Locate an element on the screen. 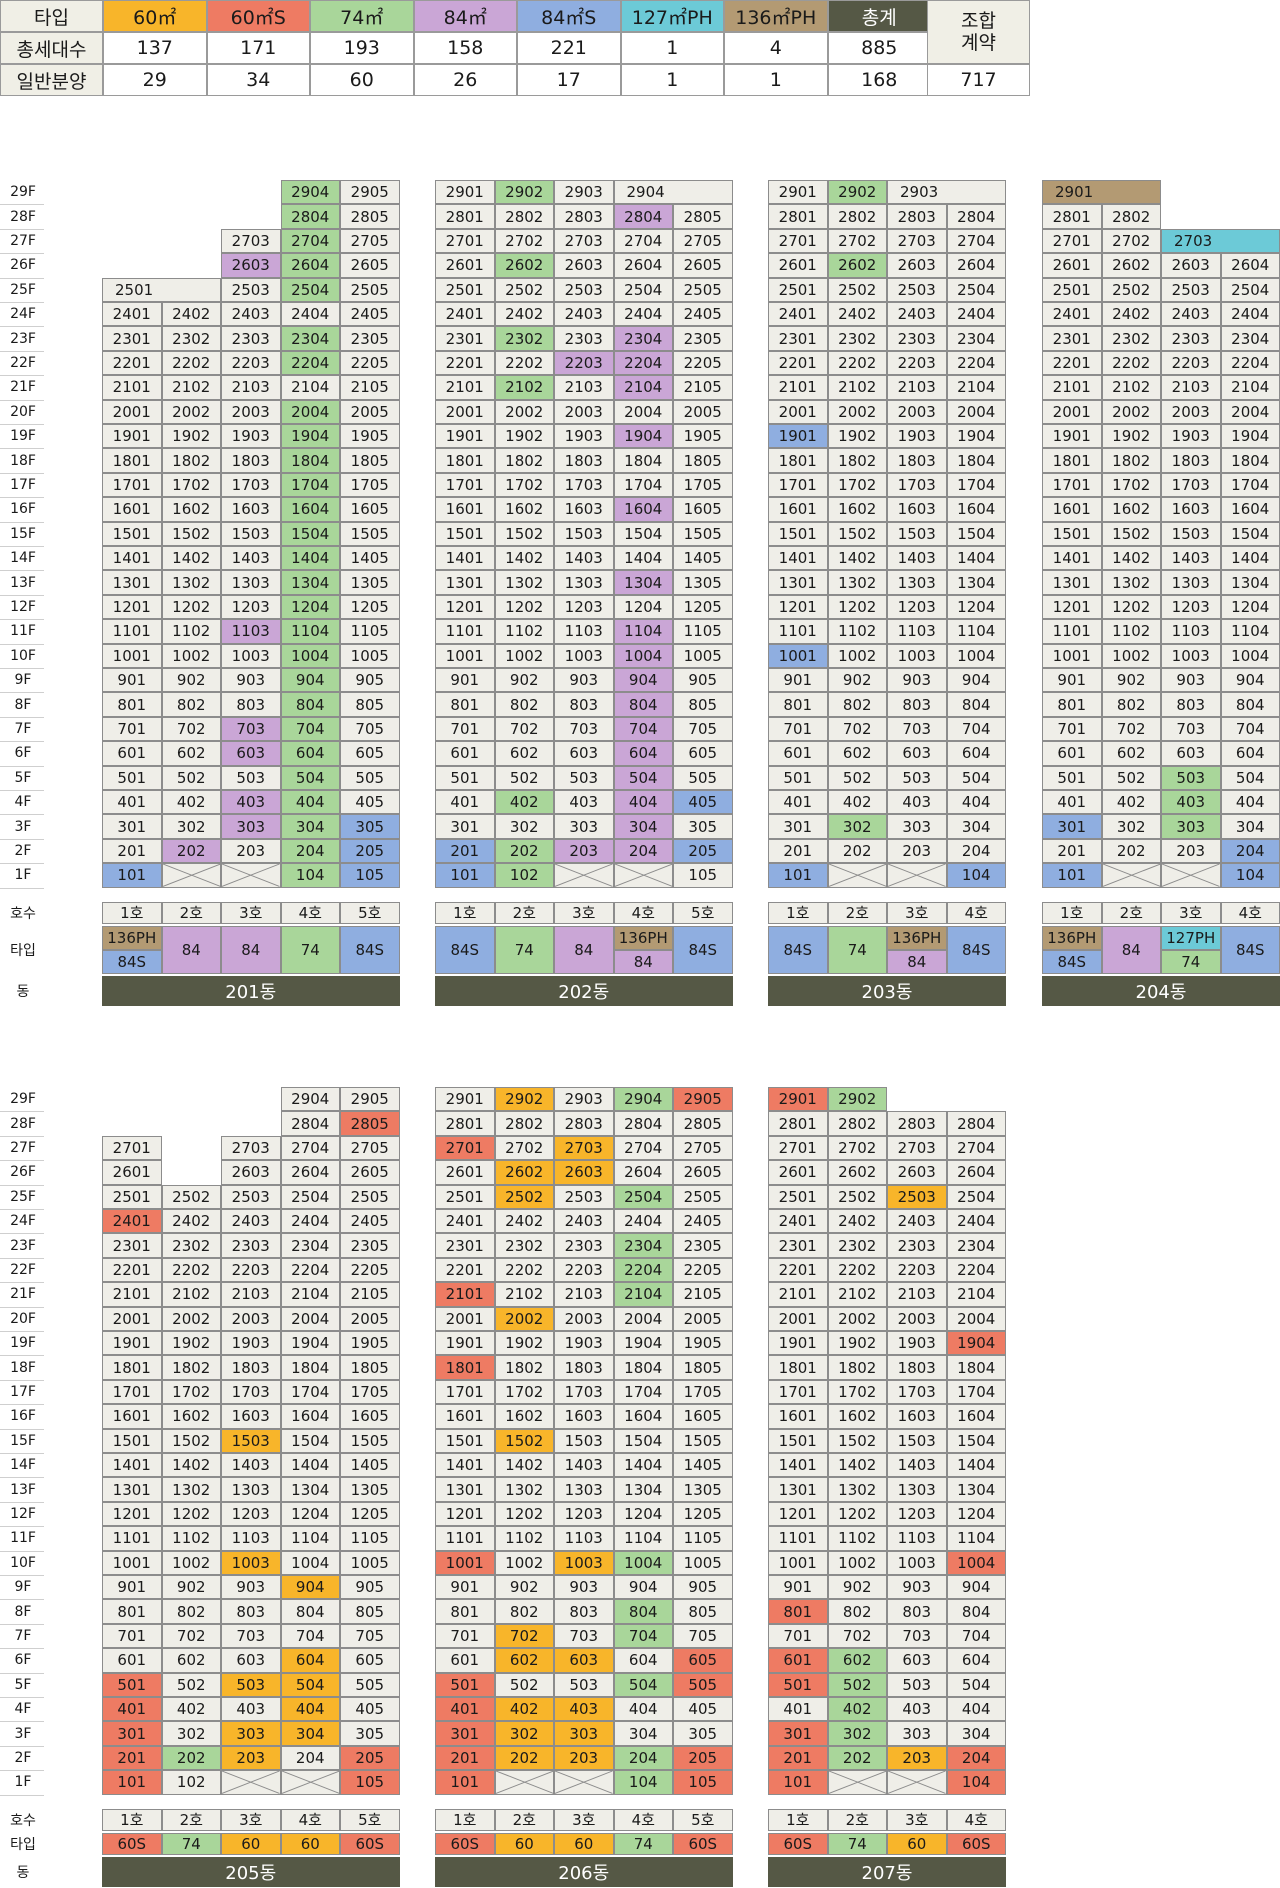  unit-cell: 1601 is located at coordinates (798, 1416).